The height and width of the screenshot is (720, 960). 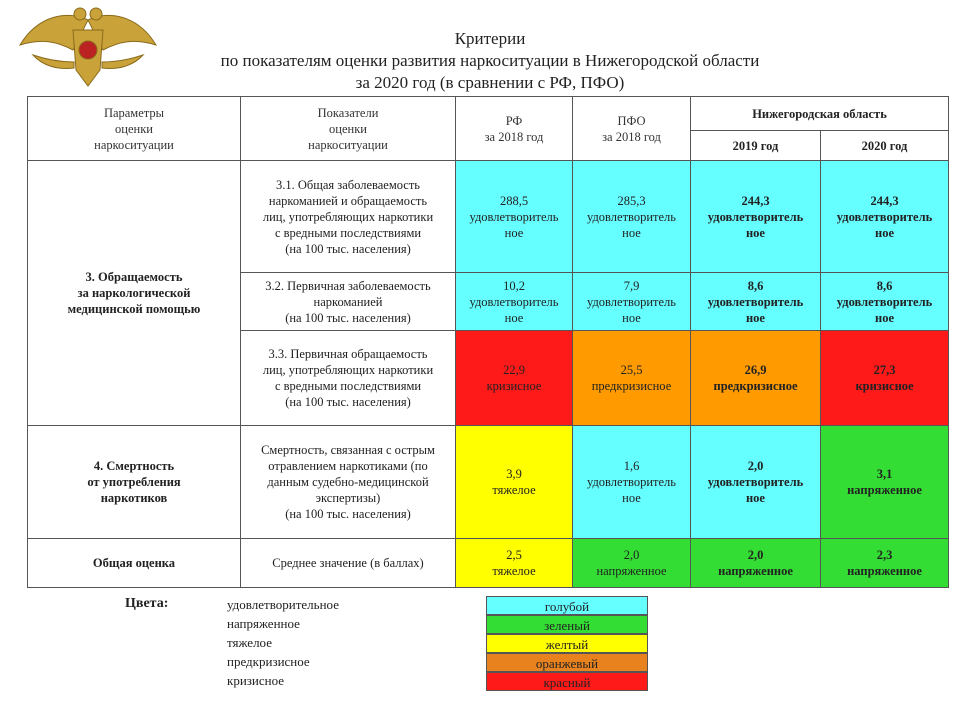 What do you see at coordinates (631, 378) in the screenshot?
I see `value-cell: 25,5 предкризисное` at bounding box center [631, 378].